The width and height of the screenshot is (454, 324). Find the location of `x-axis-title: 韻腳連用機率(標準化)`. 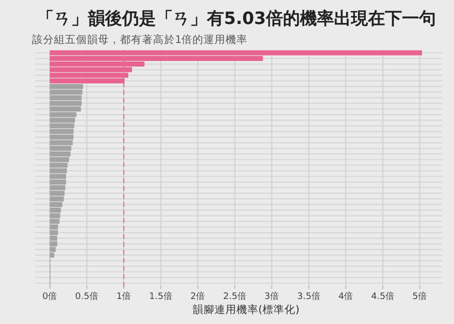

x-axis-title: 韻腳連用機率(標準化) is located at coordinates (246, 309).